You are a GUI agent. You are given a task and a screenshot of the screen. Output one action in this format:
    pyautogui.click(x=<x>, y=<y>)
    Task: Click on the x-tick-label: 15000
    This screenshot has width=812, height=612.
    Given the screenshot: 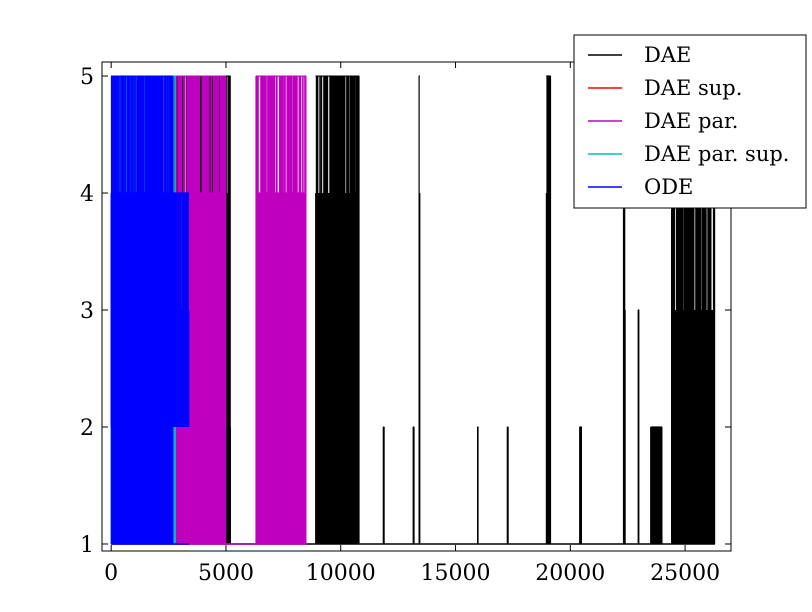 What is the action you would take?
    pyautogui.click(x=456, y=573)
    